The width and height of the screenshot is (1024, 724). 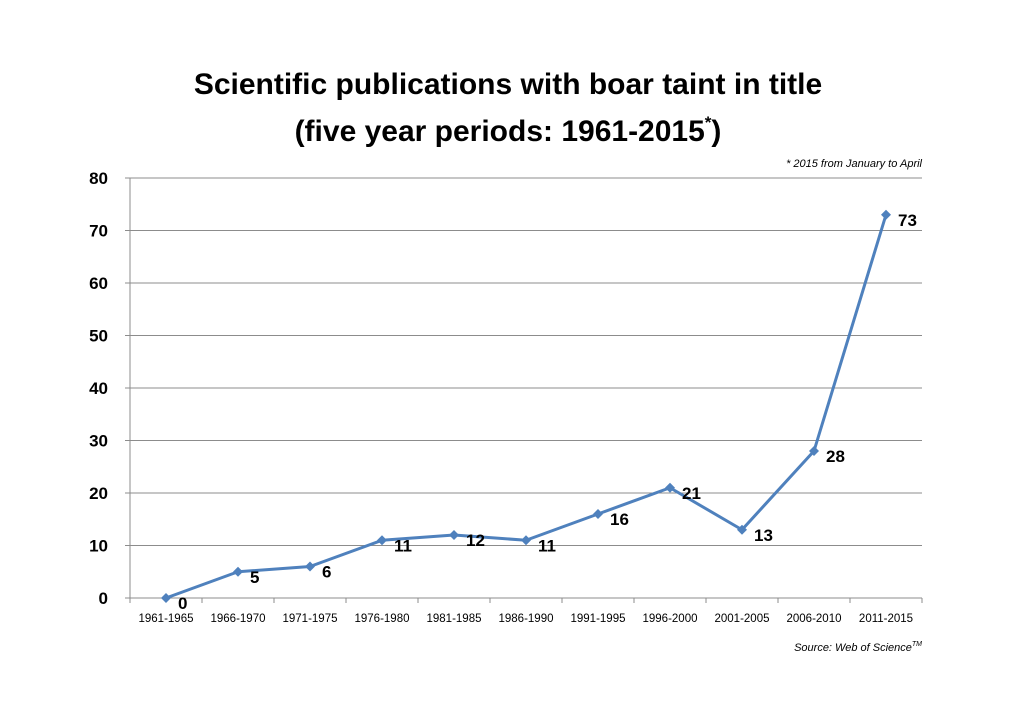 I want to click on data-label: 5, so click(x=254, y=577).